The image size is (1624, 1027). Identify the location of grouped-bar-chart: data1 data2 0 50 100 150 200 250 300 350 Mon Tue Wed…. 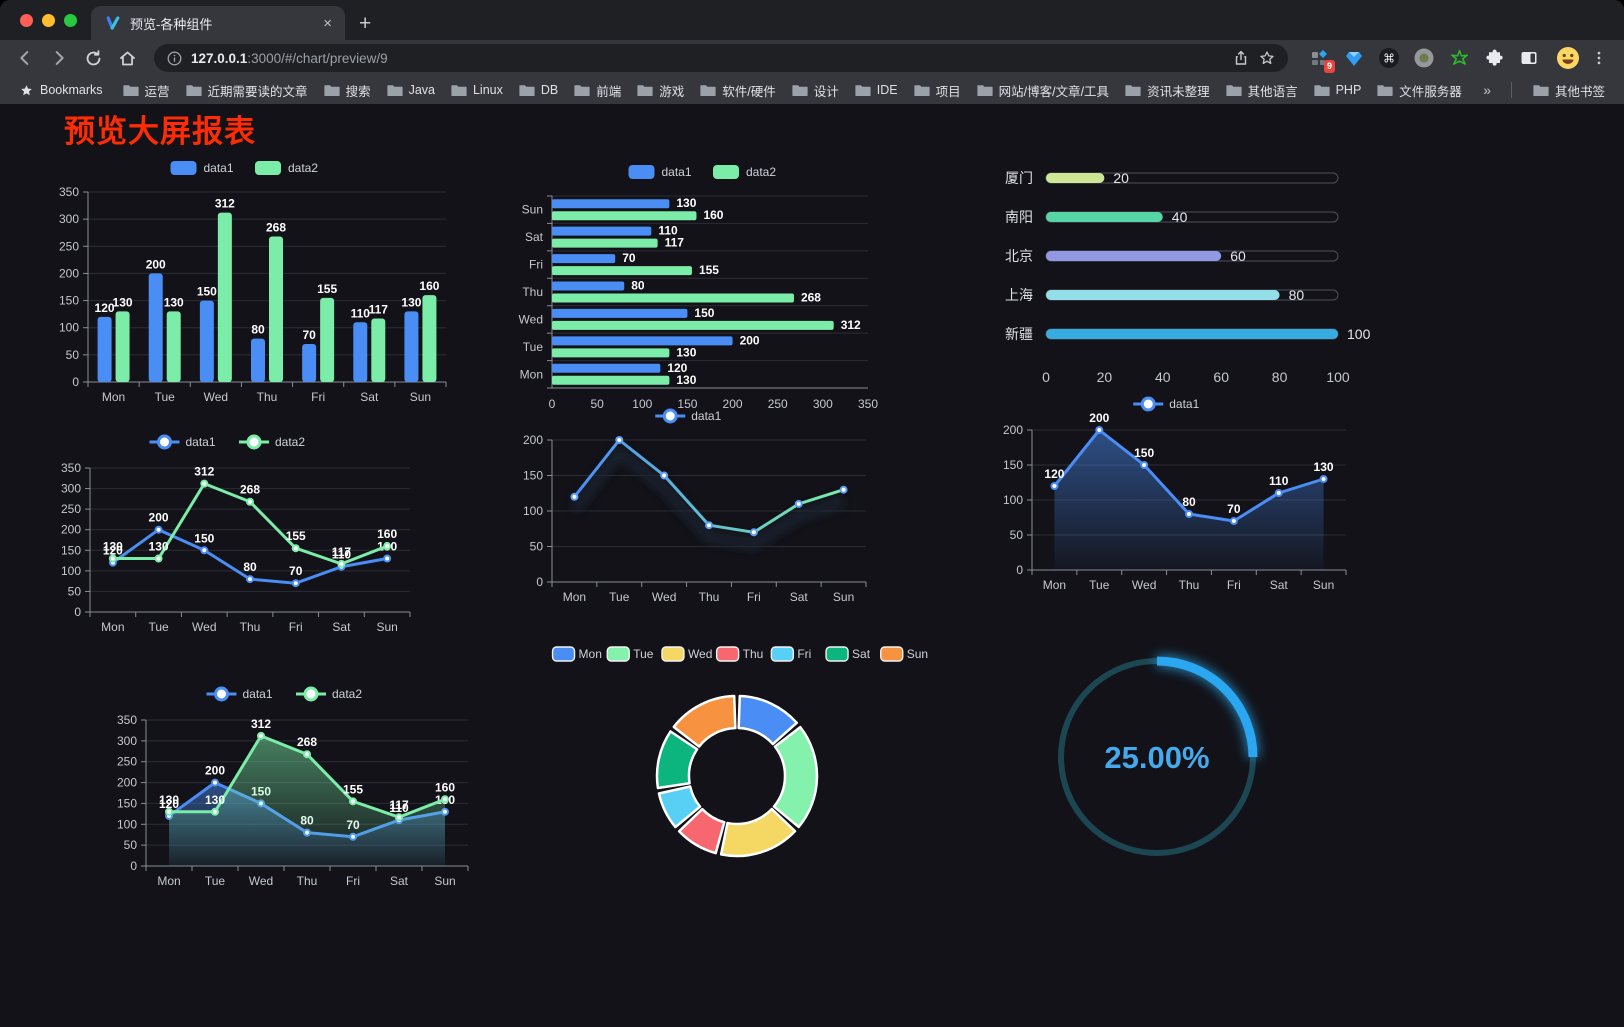
(253, 282).